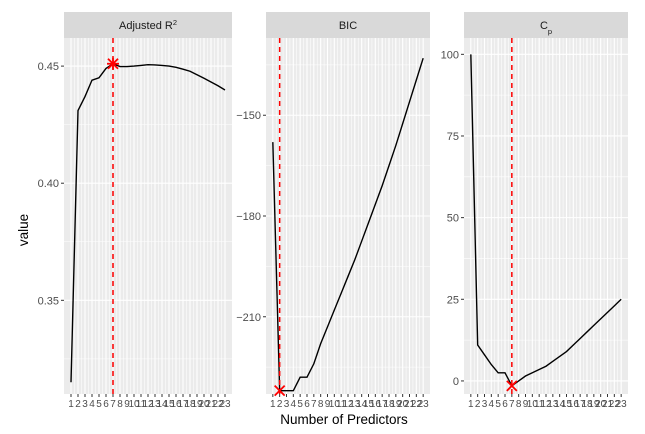  Describe the element at coordinates (344, 419) in the screenshot. I see `x-axis-title: Number of Predictors` at that location.